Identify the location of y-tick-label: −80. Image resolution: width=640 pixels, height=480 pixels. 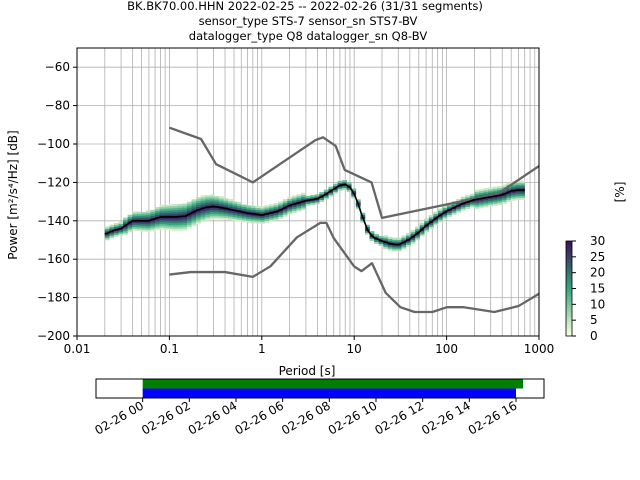
(57, 106).